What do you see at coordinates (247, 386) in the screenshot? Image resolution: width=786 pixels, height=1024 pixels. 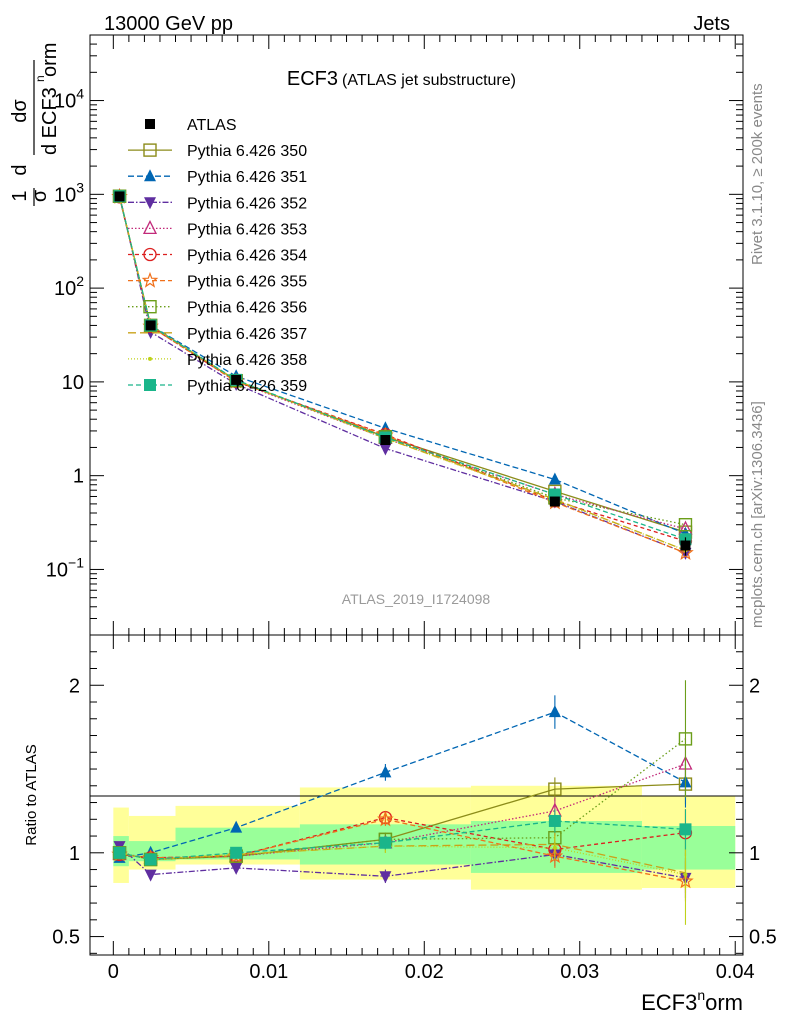 I see `legend-label: Pythia 6.426 359` at bounding box center [247, 386].